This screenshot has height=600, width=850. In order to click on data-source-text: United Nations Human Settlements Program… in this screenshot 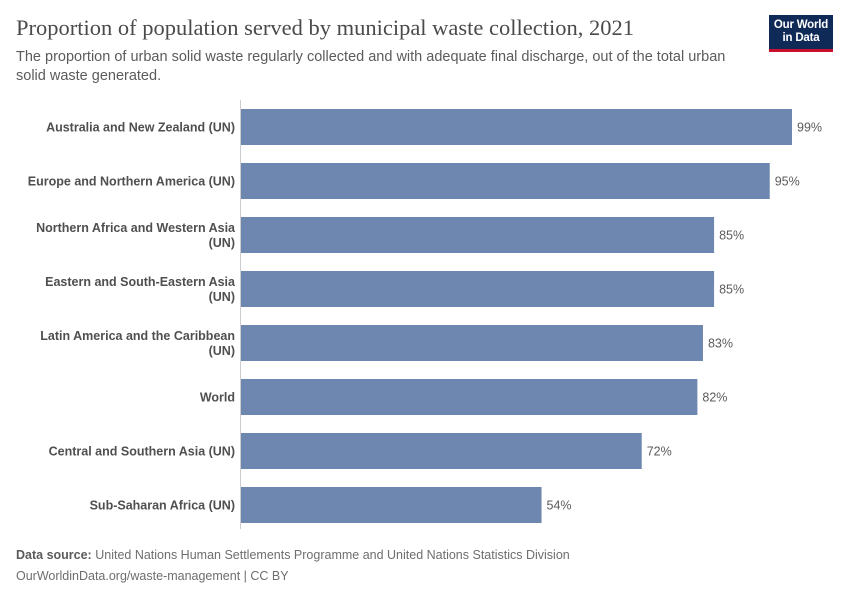, I will do `click(332, 555)`.